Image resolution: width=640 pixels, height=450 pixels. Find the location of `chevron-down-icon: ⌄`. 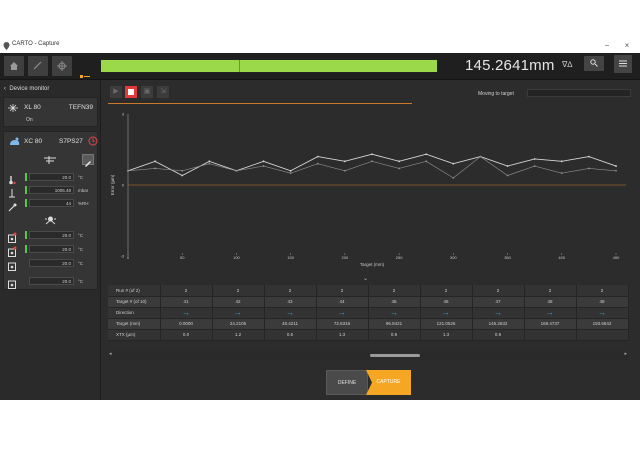

chevron-down-icon: ⌄ is located at coordinates (366, 279).